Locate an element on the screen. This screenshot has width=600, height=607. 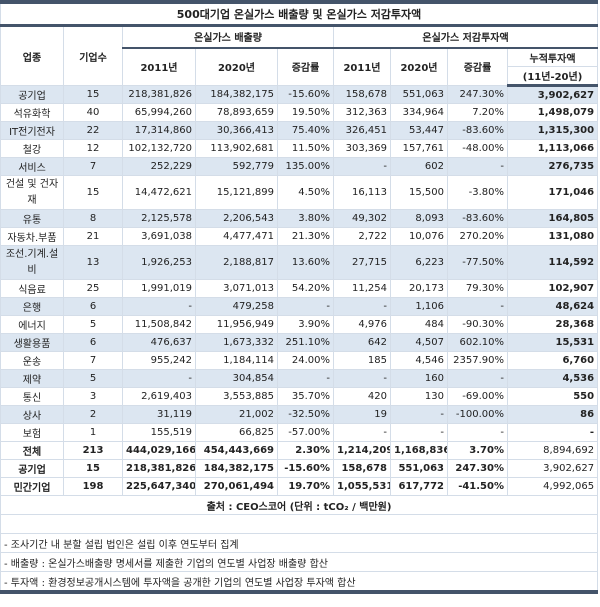
cell-invest-rate: 2357.90% is located at coordinates (477, 360).